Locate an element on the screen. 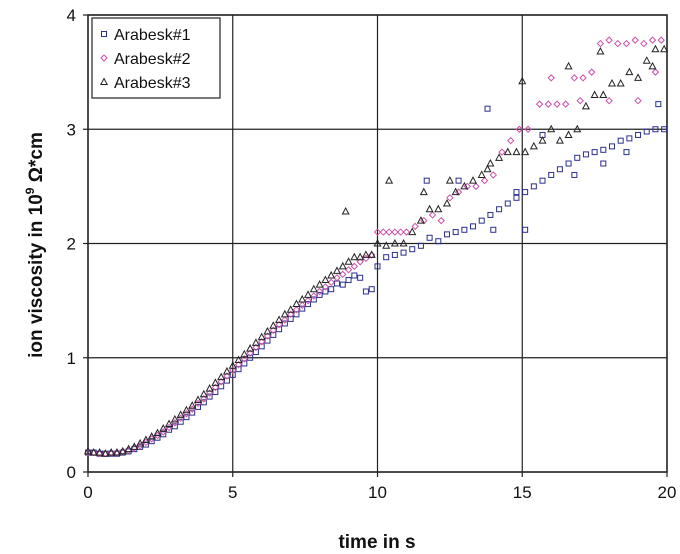 This screenshot has width=680, height=554. x-tick-label: 0 is located at coordinates (87, 492).